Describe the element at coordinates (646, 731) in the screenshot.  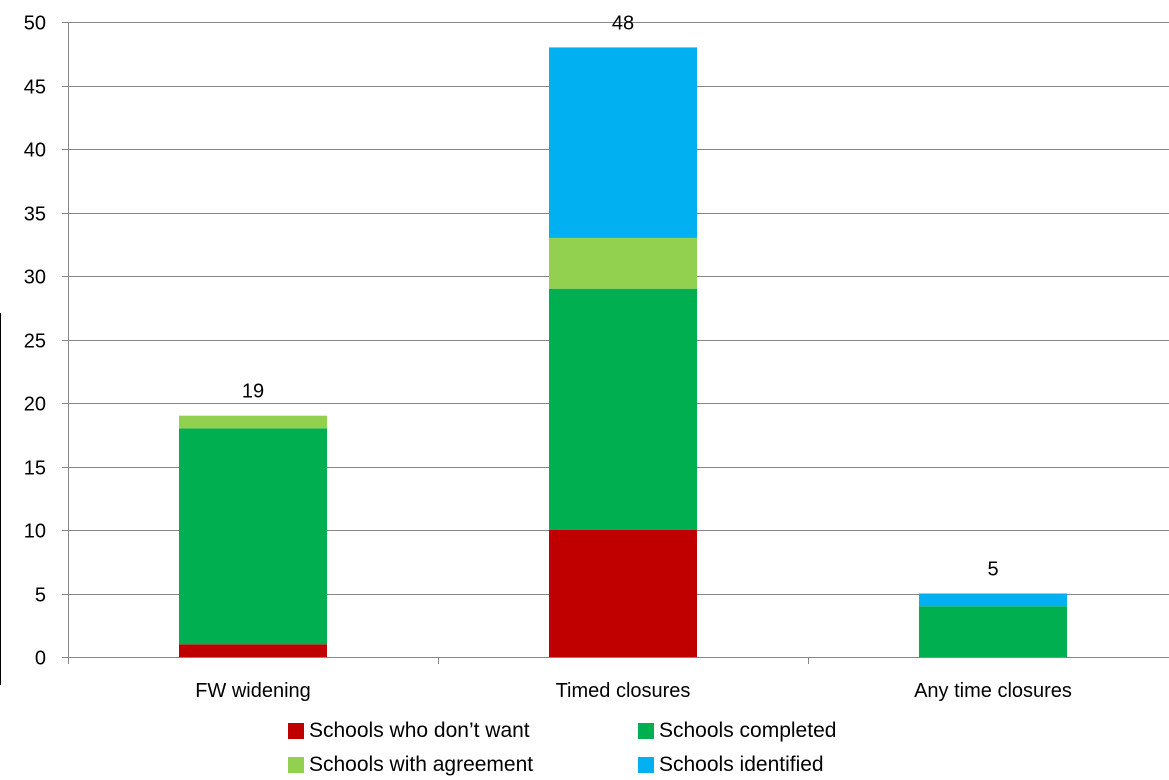
I see `legend-swatch-green` at that location.